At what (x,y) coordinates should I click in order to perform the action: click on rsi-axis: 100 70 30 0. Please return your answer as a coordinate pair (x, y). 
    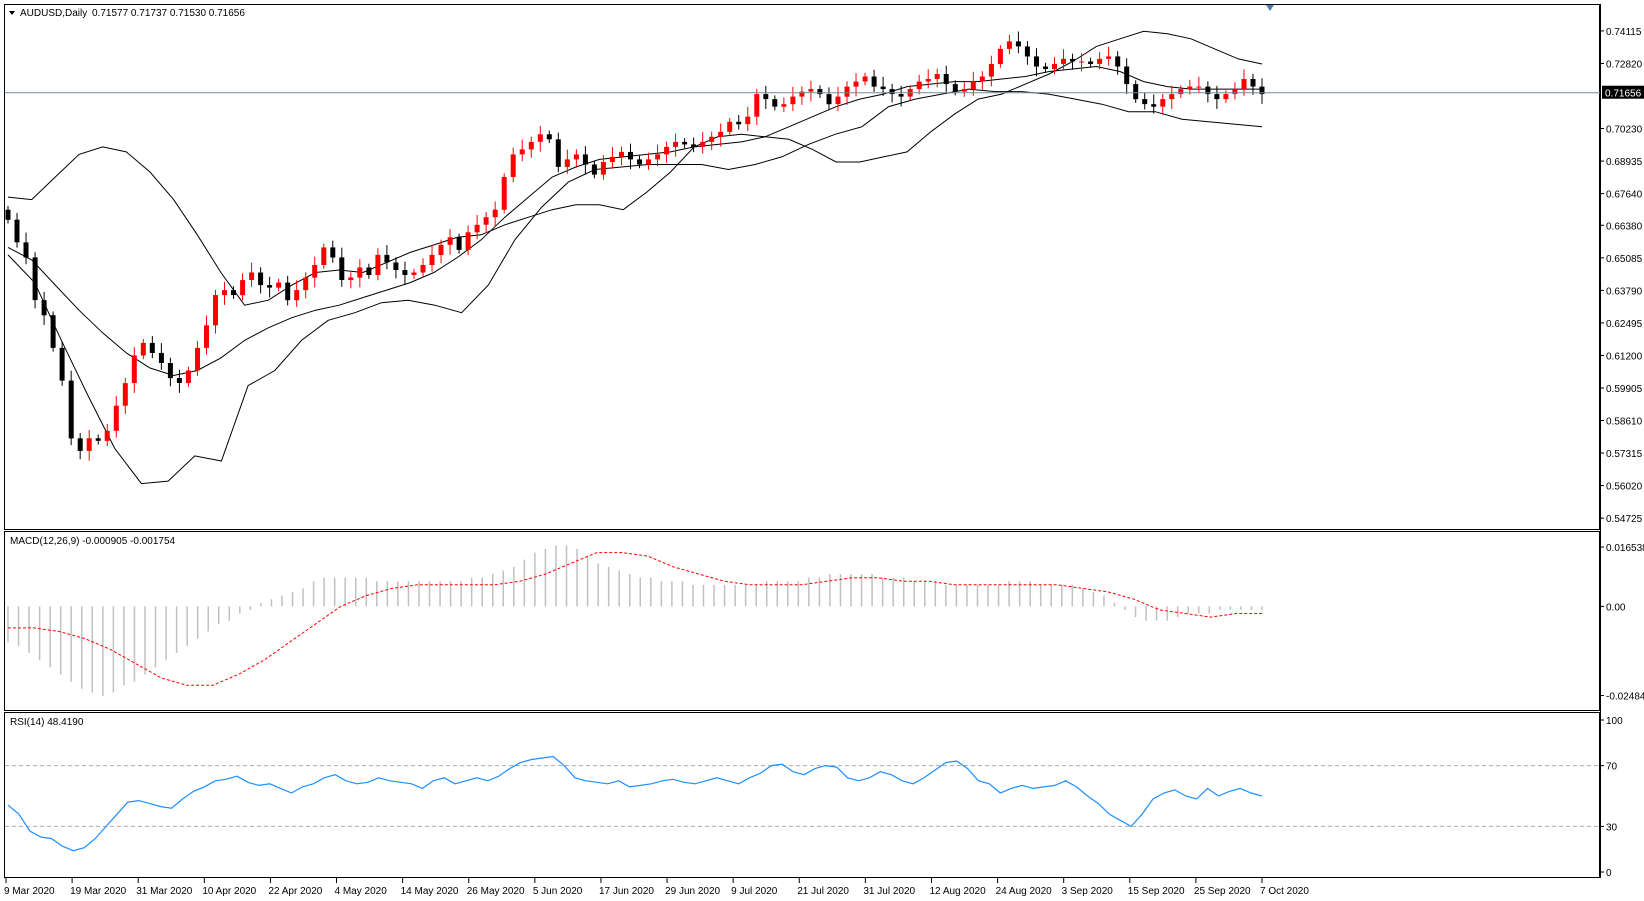
    Looking at the image, I should click on (1611, 797).